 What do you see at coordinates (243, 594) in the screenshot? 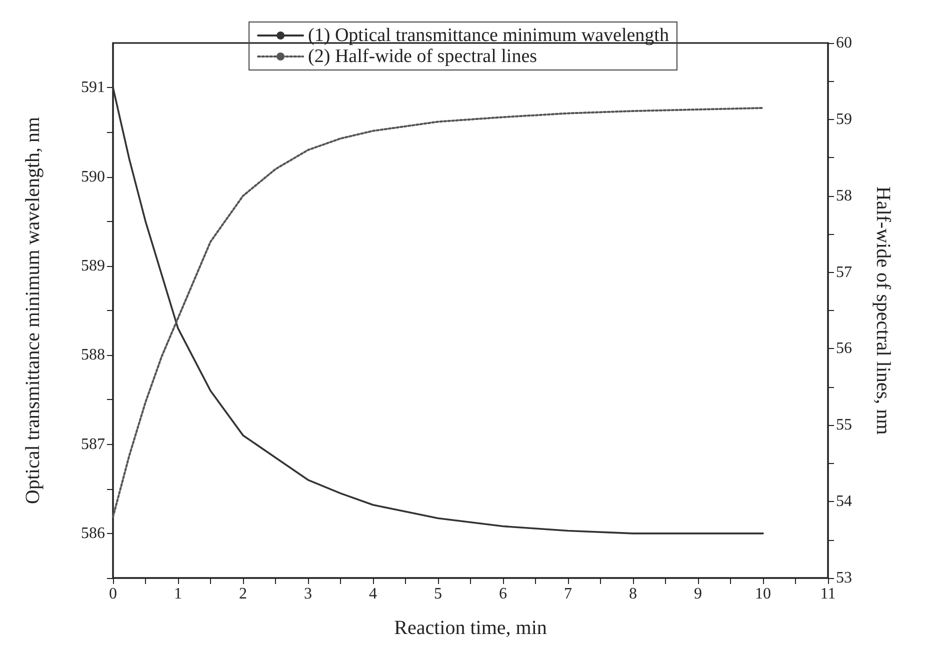
I see `x-tick-label: 2` at bounding box center [243, 594].